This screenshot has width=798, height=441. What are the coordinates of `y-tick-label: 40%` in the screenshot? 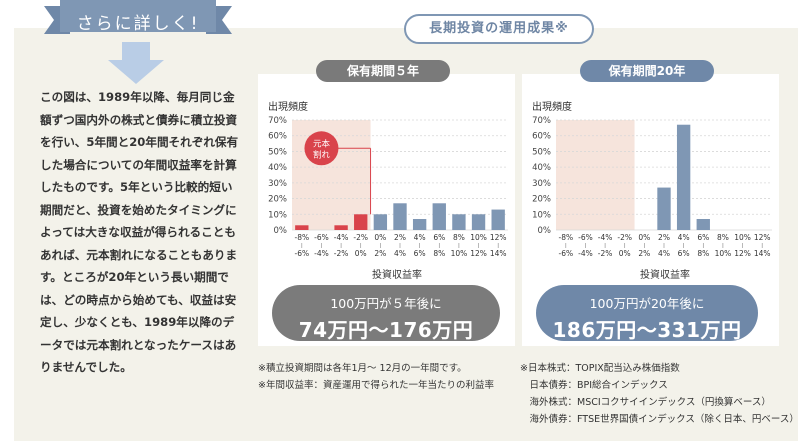 It's located at (541, 168).